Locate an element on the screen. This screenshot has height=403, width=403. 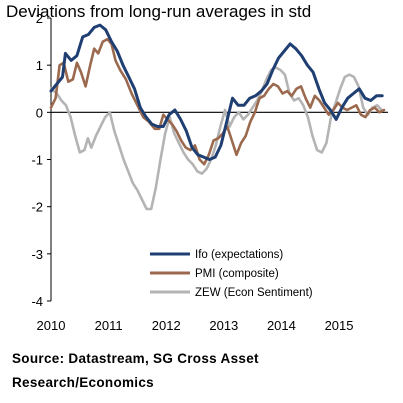
source-line-2: Research/Economics is located at coordinates (83, 382).